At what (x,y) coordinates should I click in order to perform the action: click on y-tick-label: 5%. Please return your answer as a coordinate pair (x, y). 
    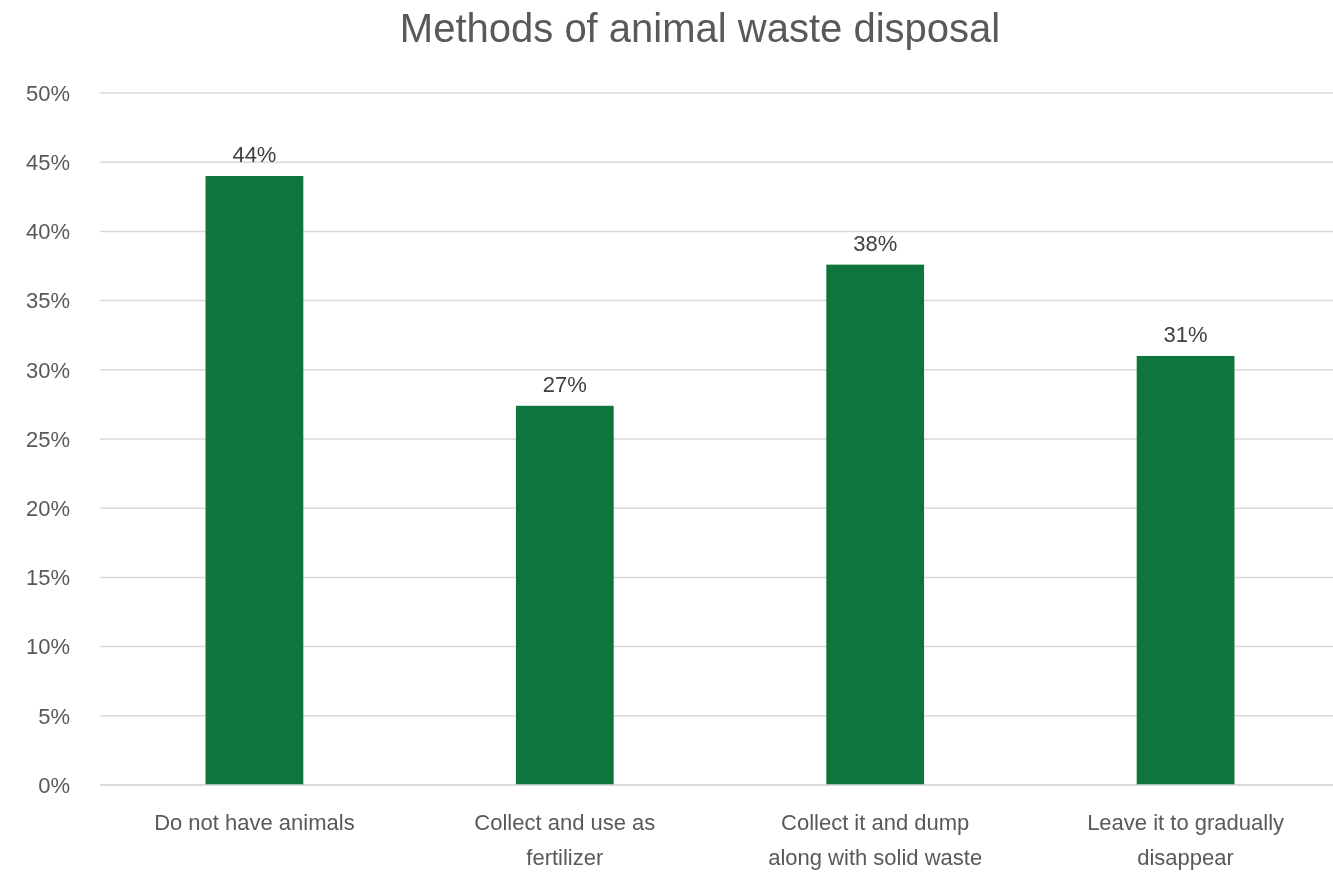
    Looking at the image, I should click on (54, 716).